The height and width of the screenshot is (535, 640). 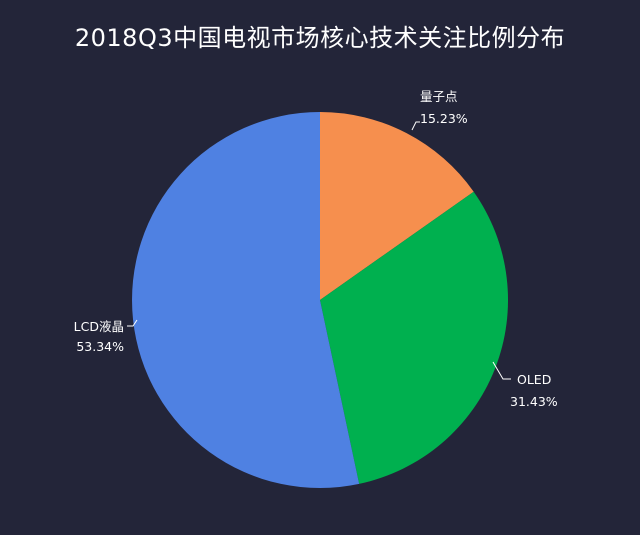 What do you see at coordinates (99, 326) in the screenshot?
I see `slice-name-label-2: LCD液晶` at bounding box center [99, 326].